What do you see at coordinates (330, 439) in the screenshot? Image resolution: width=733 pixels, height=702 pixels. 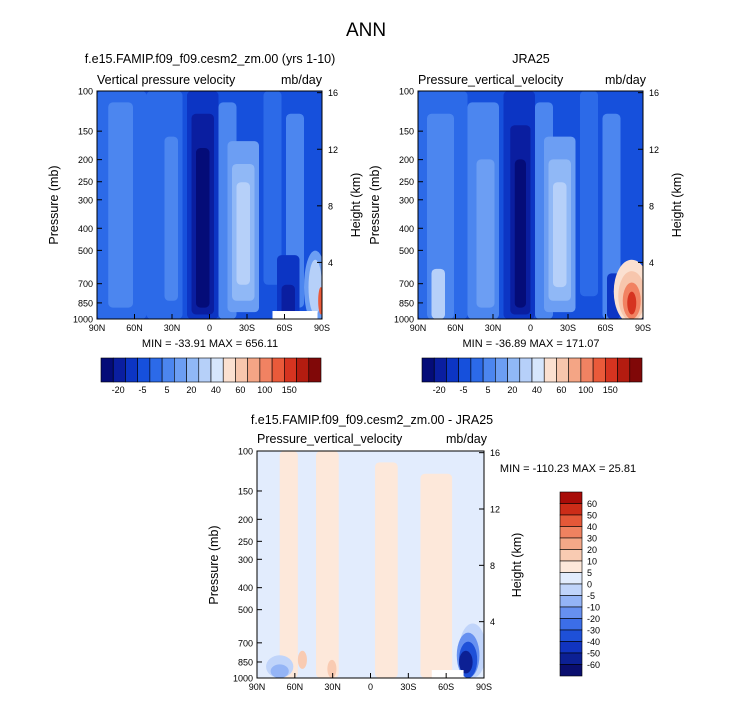 I see `variable-label: Pressure_vertical_velocity` at bounding box center [330, 439].